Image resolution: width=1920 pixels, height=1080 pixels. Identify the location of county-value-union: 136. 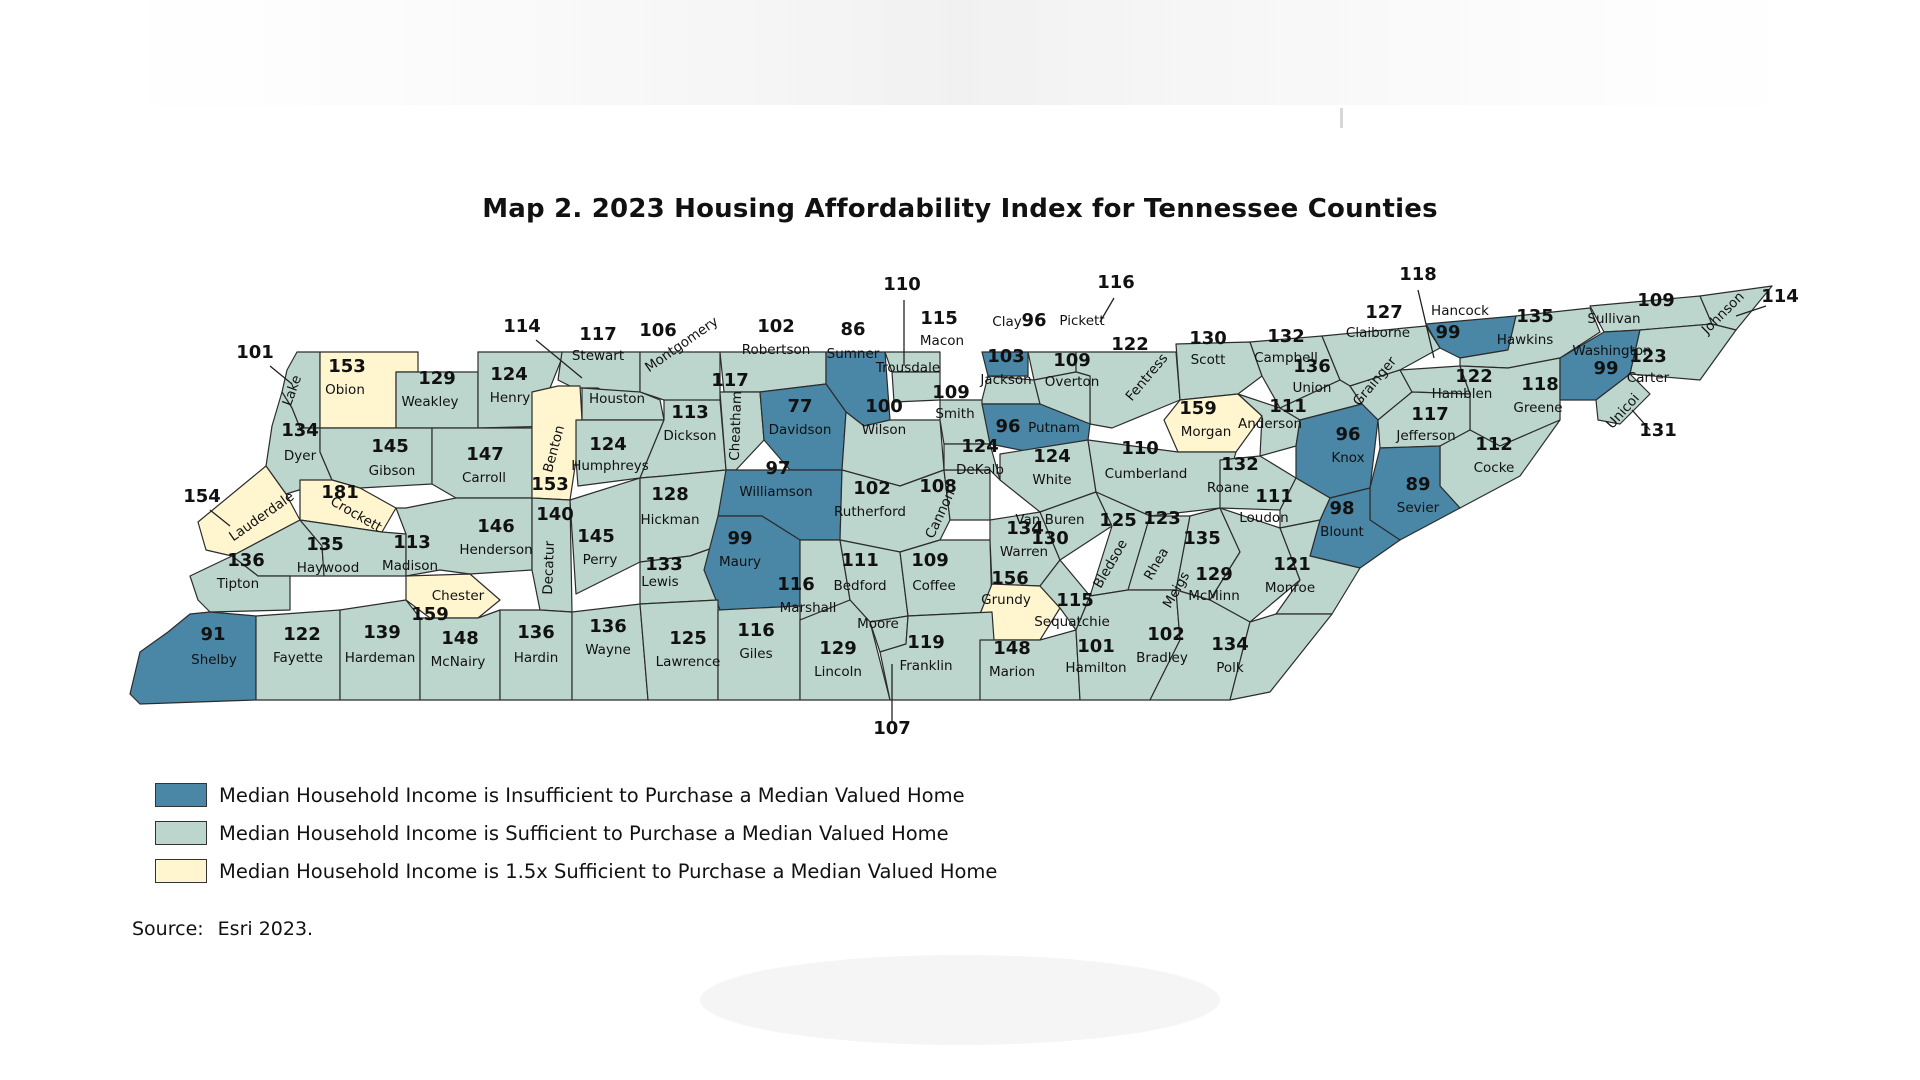
(1312, 366).